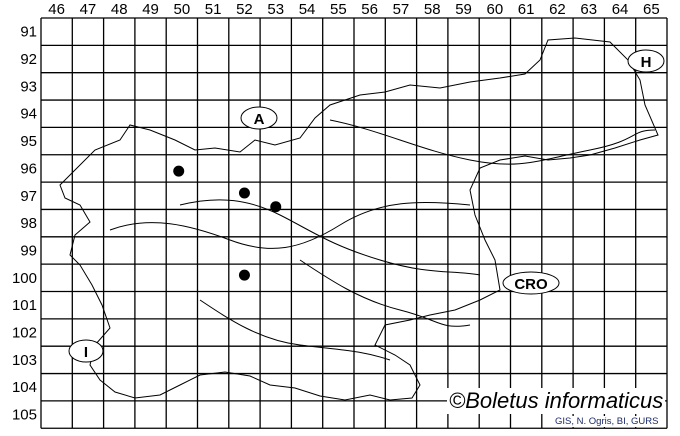  I want to click on column-label: 50, so click(182, 9).